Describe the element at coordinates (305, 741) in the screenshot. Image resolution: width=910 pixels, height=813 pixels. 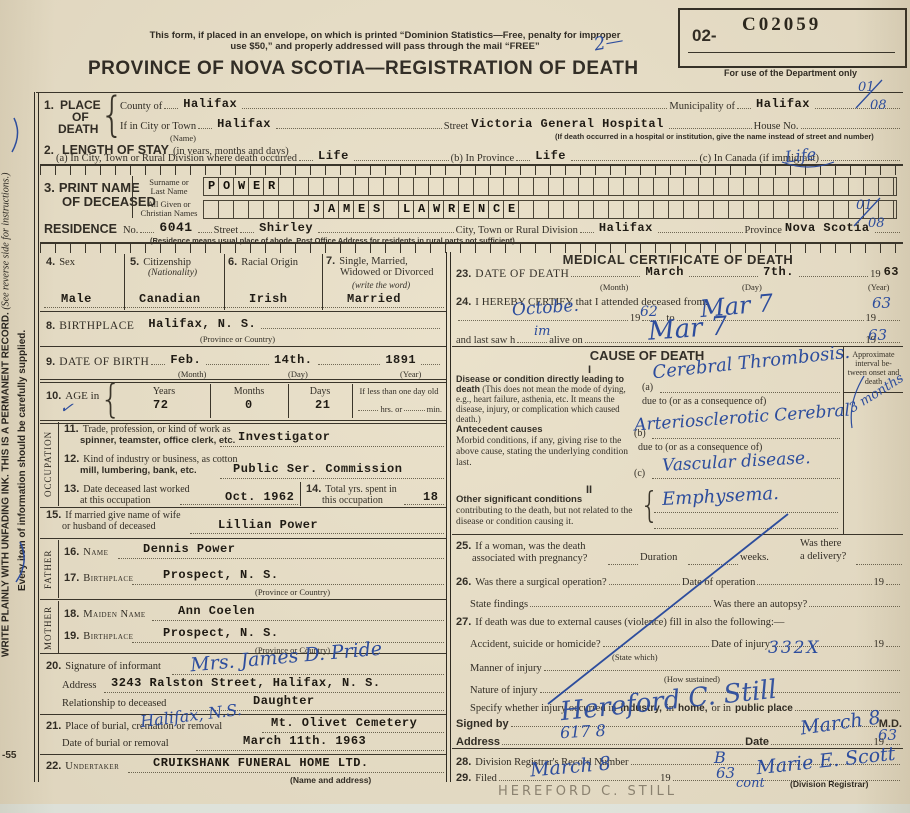
I see `burial-date-value: March 11th. 1963` at that location.